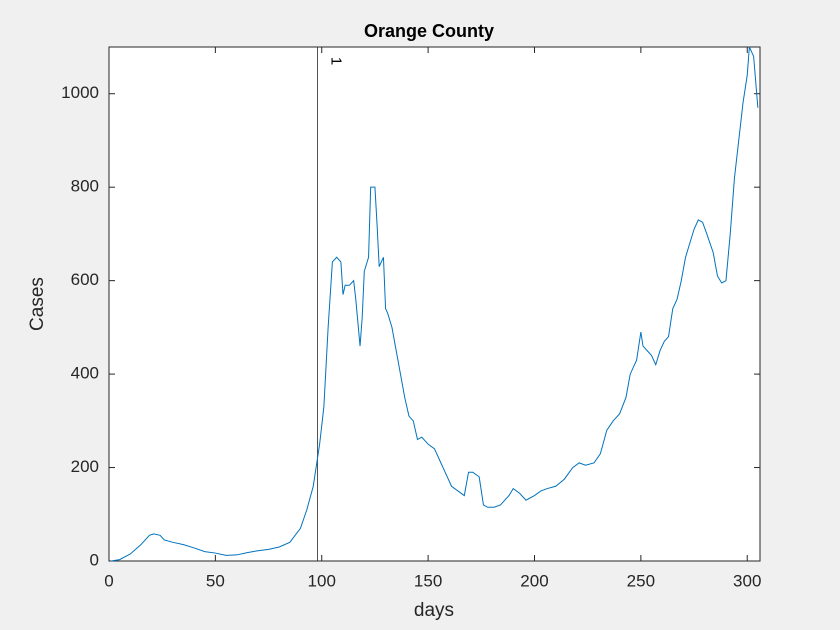  What do you see at coordinates (641, 580) in the screenshot?
I see `x-tick-label: 250` at bounding box center [641, 580].